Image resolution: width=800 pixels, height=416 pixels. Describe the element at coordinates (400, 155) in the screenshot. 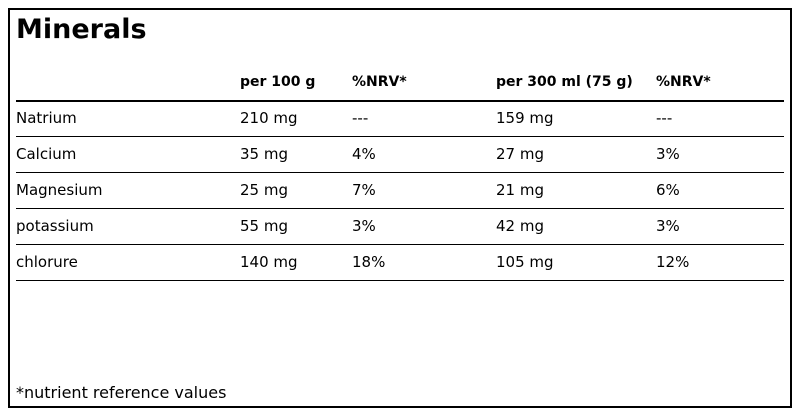

I see `table-row: Calcium 35 mg 4% 27 mg 3%` at that location.